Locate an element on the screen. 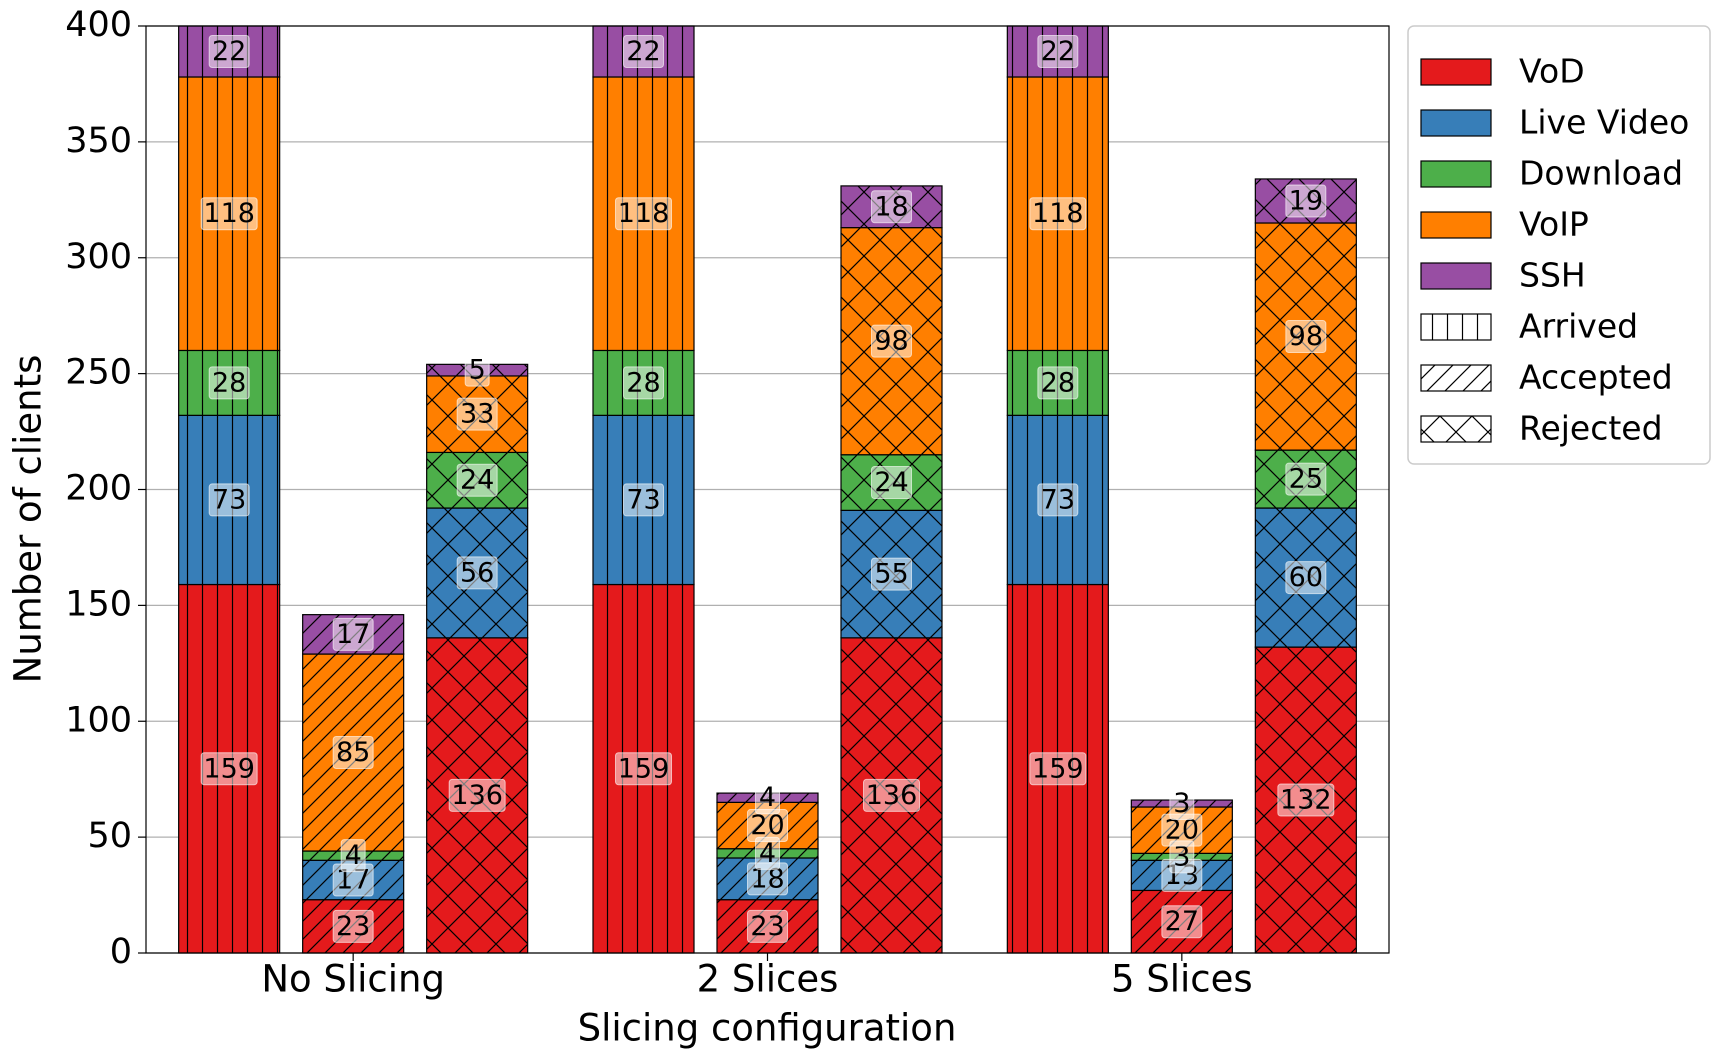  data-label: 55 is located at coordinates (891, 574).